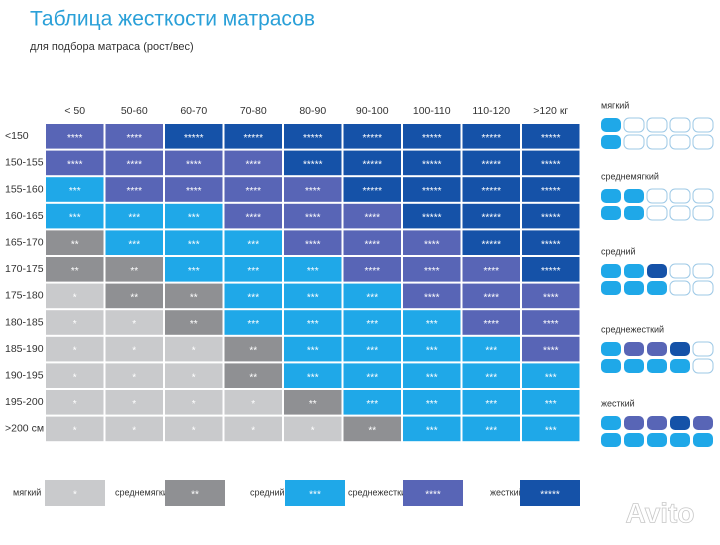 The height and width of the screenshot is (545, 720). What do you see at coordinates (507, 492) in the screenshot?
I see `legend-label: жесткий` at bounding box center [507, 492].